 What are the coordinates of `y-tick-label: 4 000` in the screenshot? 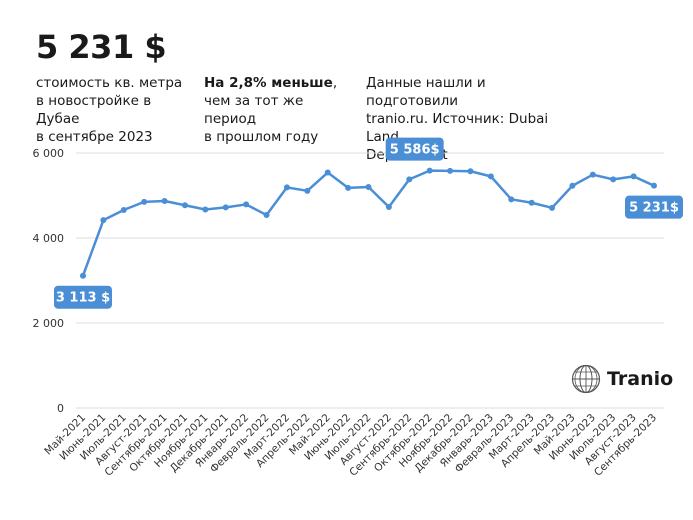 It's located at (49, 238).